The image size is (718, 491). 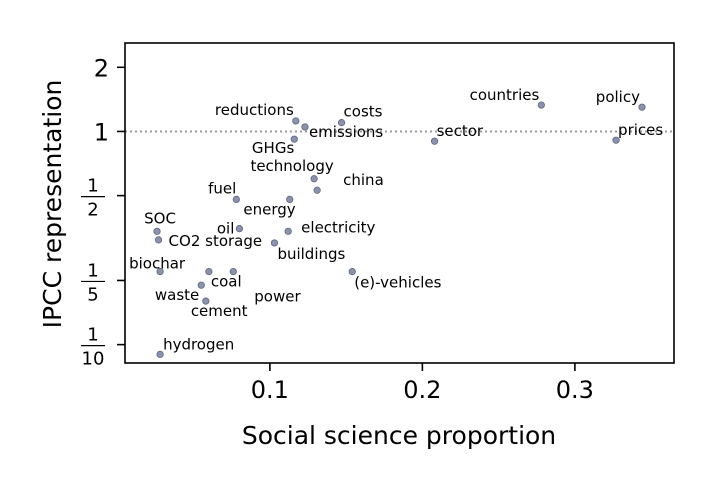 I want to click on y-tick-fraction: 12, so click(x=93, y=198).